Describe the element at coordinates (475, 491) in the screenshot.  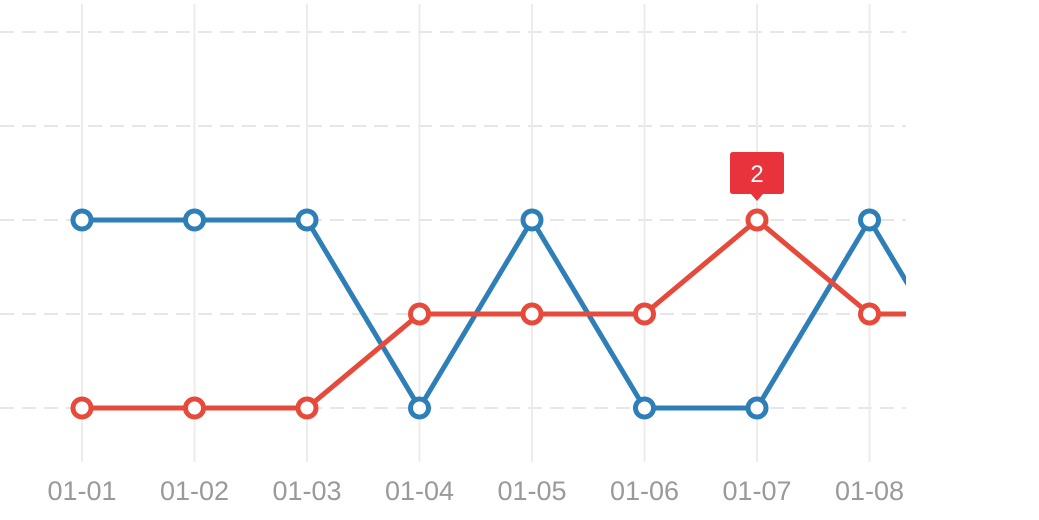
I see `x-axis-ticks: 01-01 01-02 01-03 01-04 01-05 01-06 01-07 01-08` at that location.